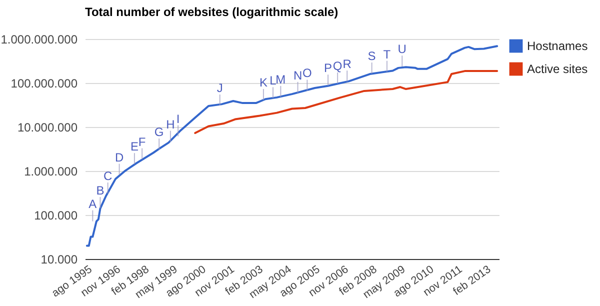 This screenshot has height=306, width=600. What do you see at coordinates (557, 46) in the screenshot?
I see `legend-label: Hostnames` at bounding box center [557, 46].